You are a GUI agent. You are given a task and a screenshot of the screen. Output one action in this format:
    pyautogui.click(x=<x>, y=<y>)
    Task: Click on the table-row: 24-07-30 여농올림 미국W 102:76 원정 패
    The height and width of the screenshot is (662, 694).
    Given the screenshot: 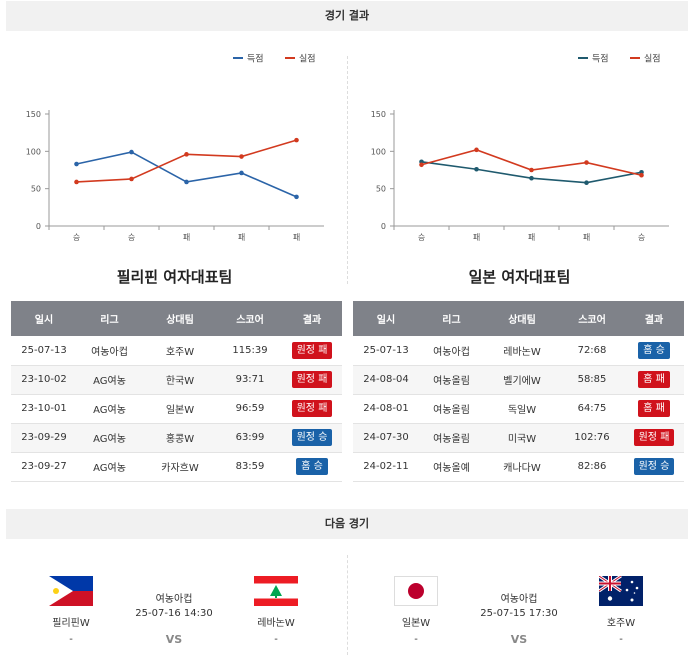 What is the action you would take?
    pyautogui.click(x=518, y=438)
    